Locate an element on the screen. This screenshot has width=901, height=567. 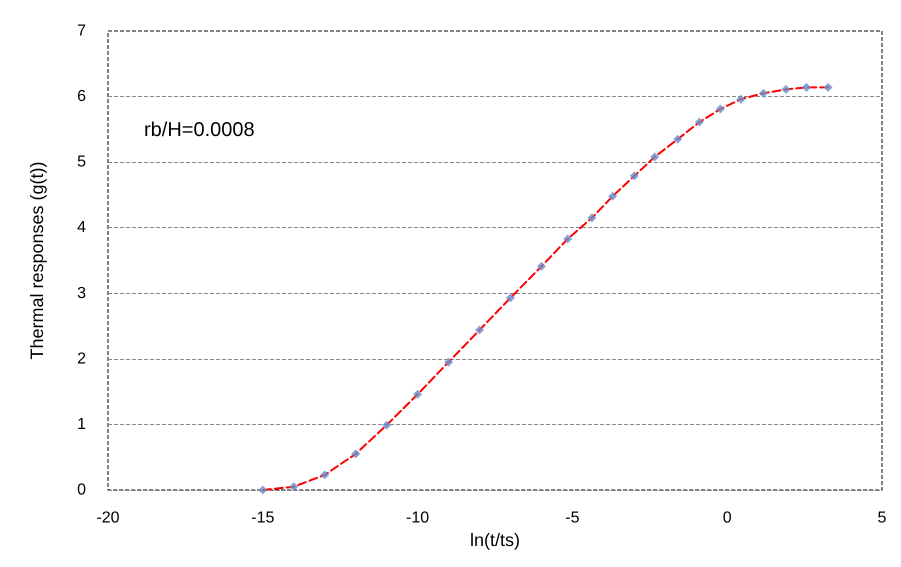
x-tick-label: -5 is located at coordinates (572, 518).